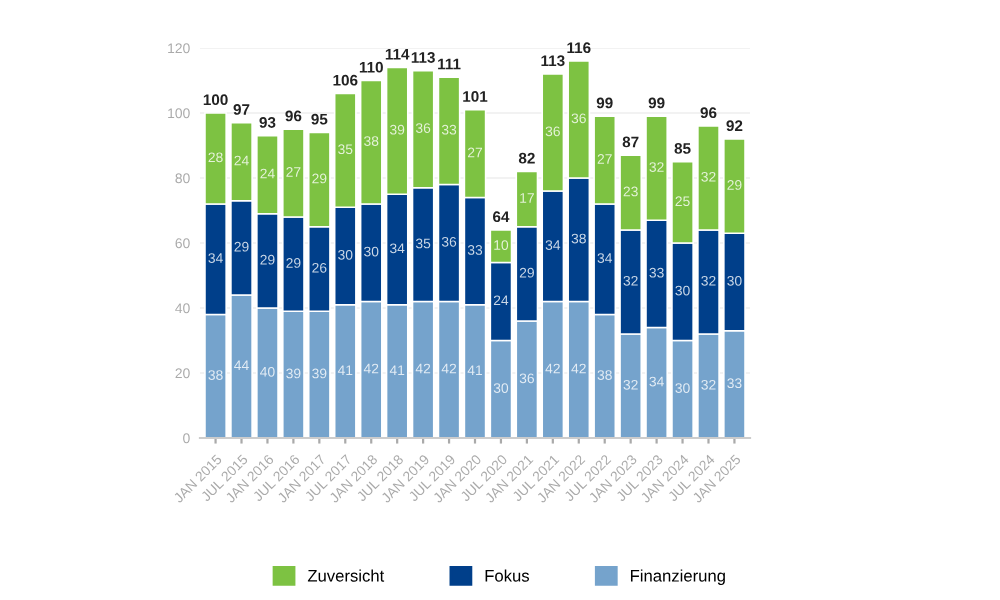  Describe the element at coordinates (346, 575) in the screenshot. I see `legend-label: Zuversicht` at that location.